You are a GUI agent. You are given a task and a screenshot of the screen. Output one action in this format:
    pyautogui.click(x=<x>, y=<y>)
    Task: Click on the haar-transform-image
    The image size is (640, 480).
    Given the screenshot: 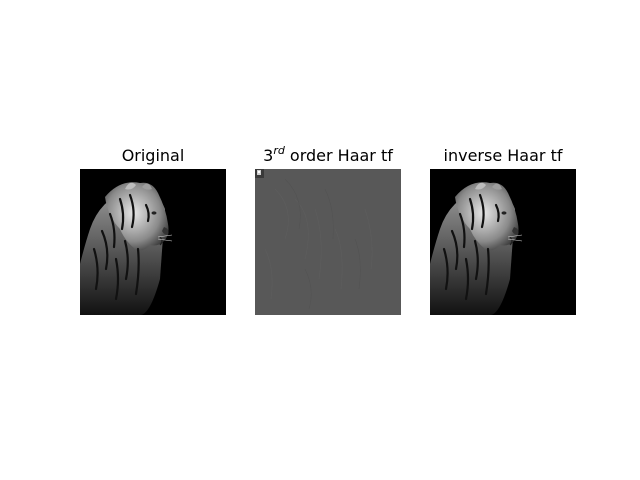 What is the action you would take?
    pyautogui.click(x=328, y=242)
    